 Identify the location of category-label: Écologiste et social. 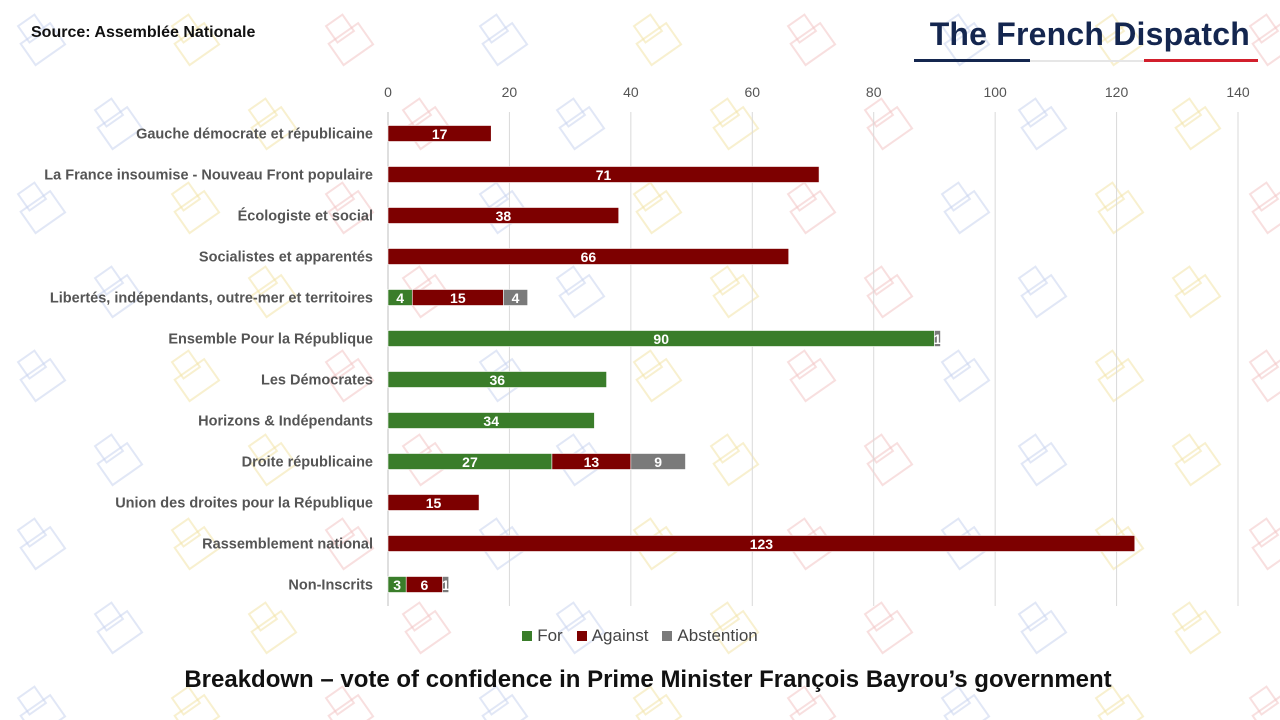
(305, 216).